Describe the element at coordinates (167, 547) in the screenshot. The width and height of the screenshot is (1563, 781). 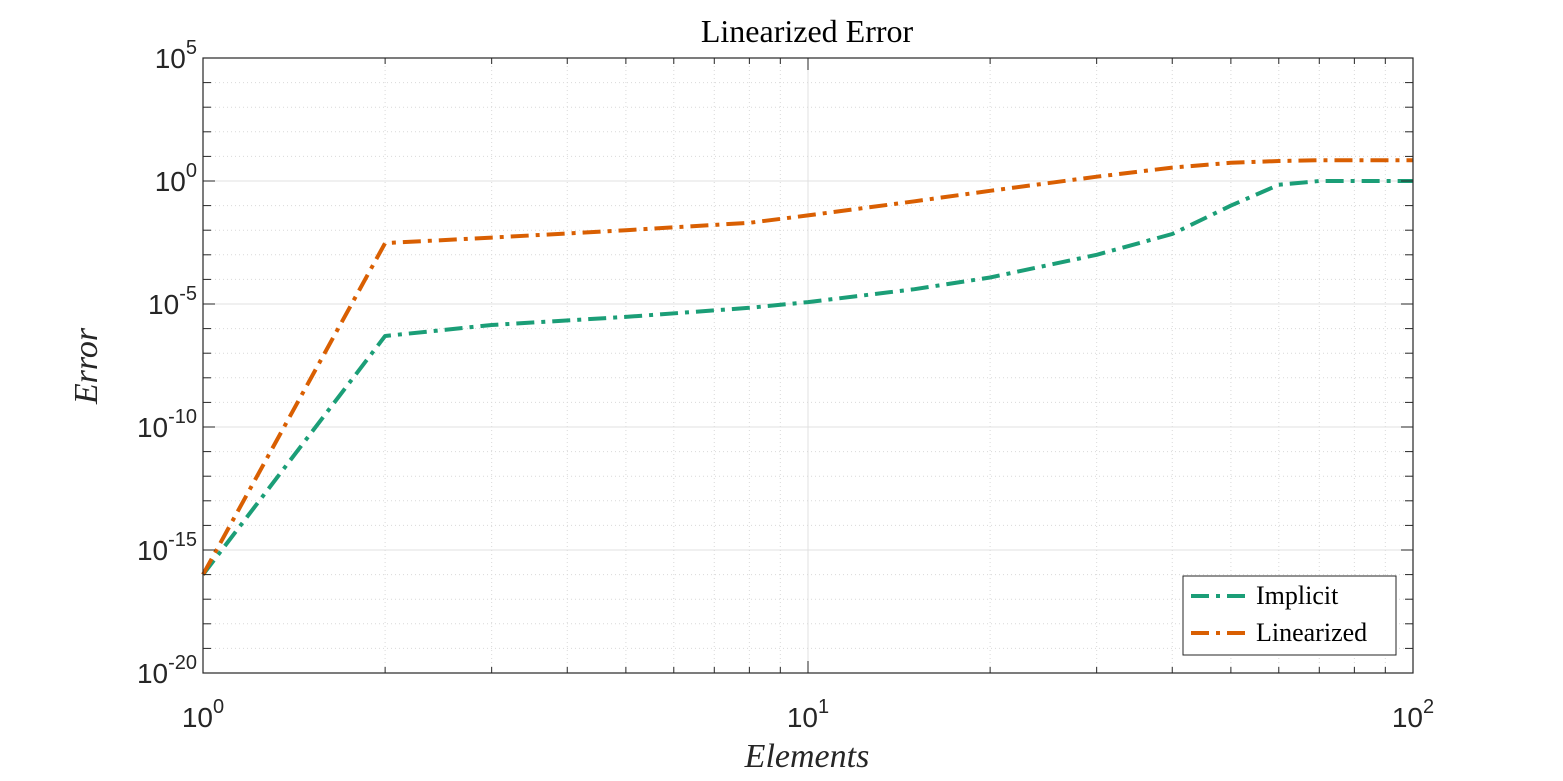
I see `y-tick-label: 10⁻¹⁵` at that location.